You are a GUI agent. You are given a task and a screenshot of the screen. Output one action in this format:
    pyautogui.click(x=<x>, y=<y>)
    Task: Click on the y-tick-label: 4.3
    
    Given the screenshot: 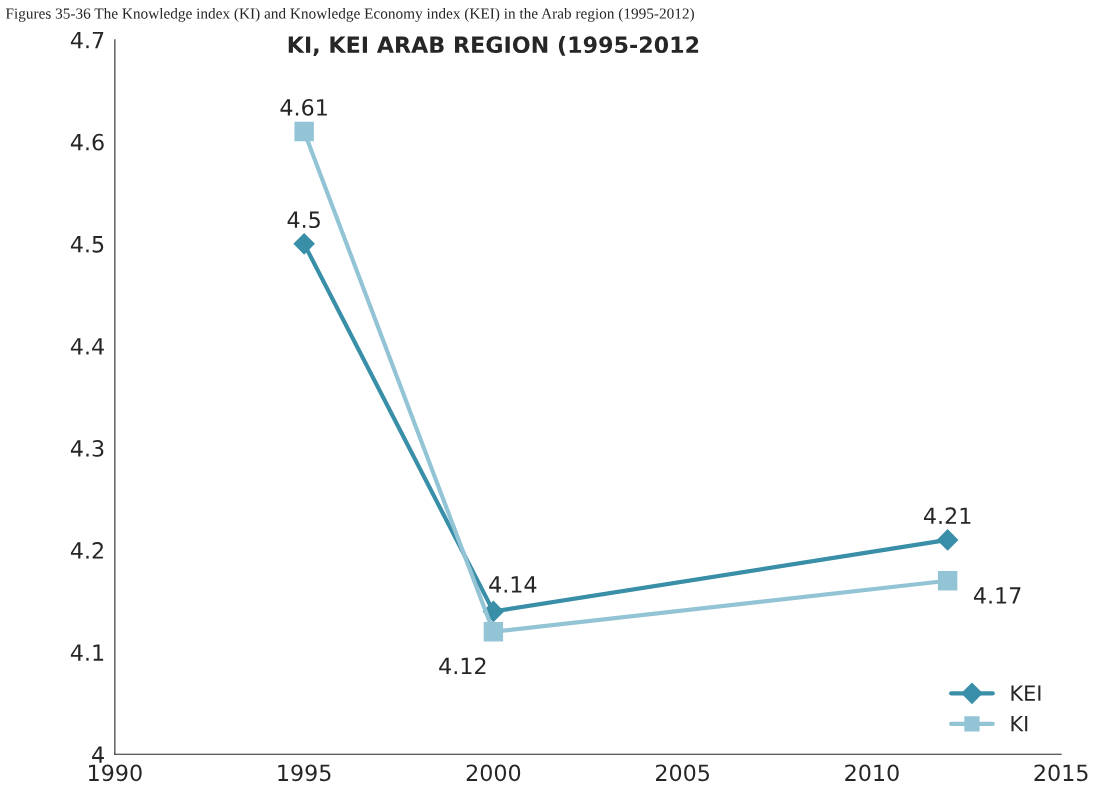 What is the action you would take?
    pyautogui.click(x=87, y=448)
    